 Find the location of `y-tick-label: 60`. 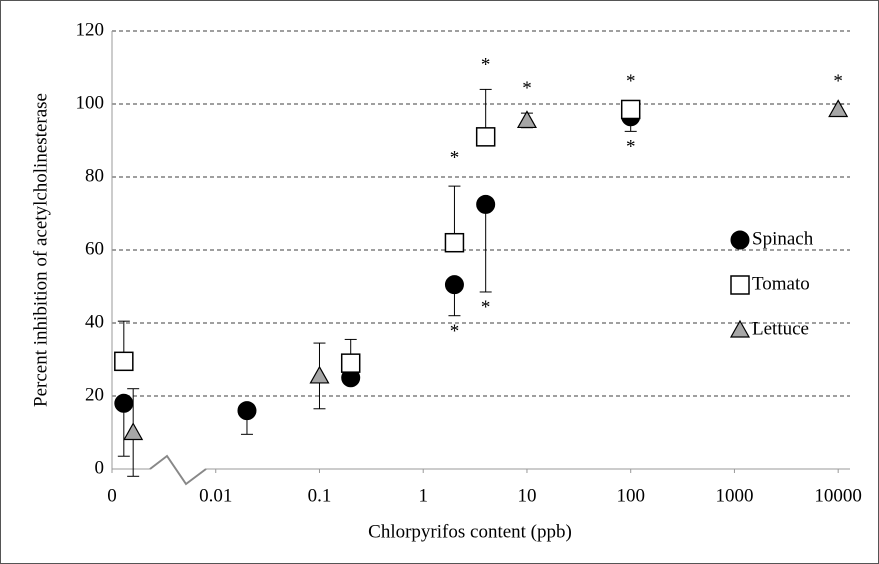

y-tick-label: 60 is located at coordinates (94, 248).